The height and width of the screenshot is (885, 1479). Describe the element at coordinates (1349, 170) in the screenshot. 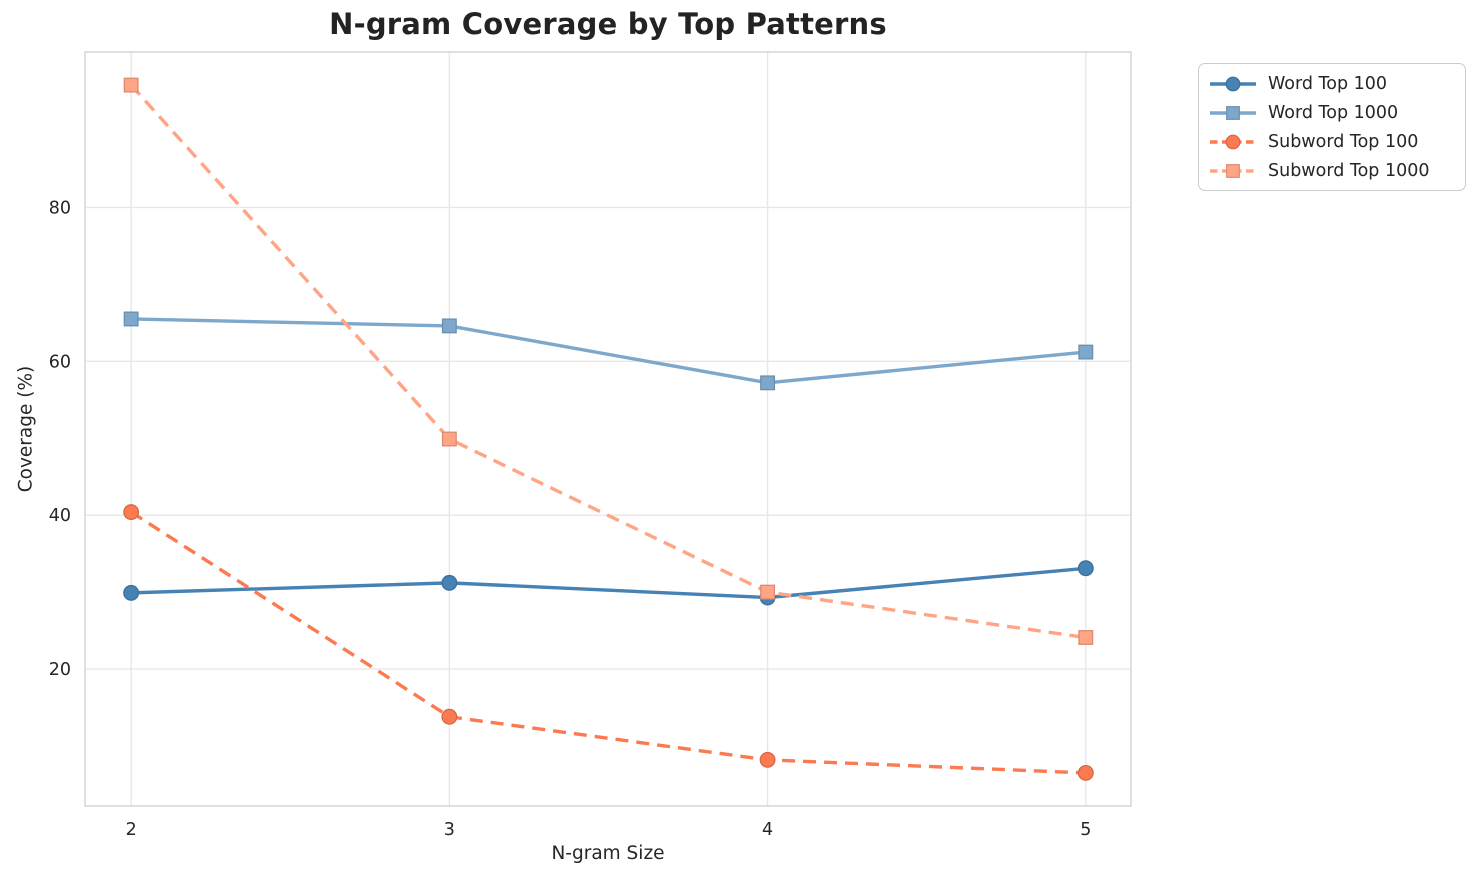

I see `legend-label-subword-top-1000: Subword Top 1000` at that location.